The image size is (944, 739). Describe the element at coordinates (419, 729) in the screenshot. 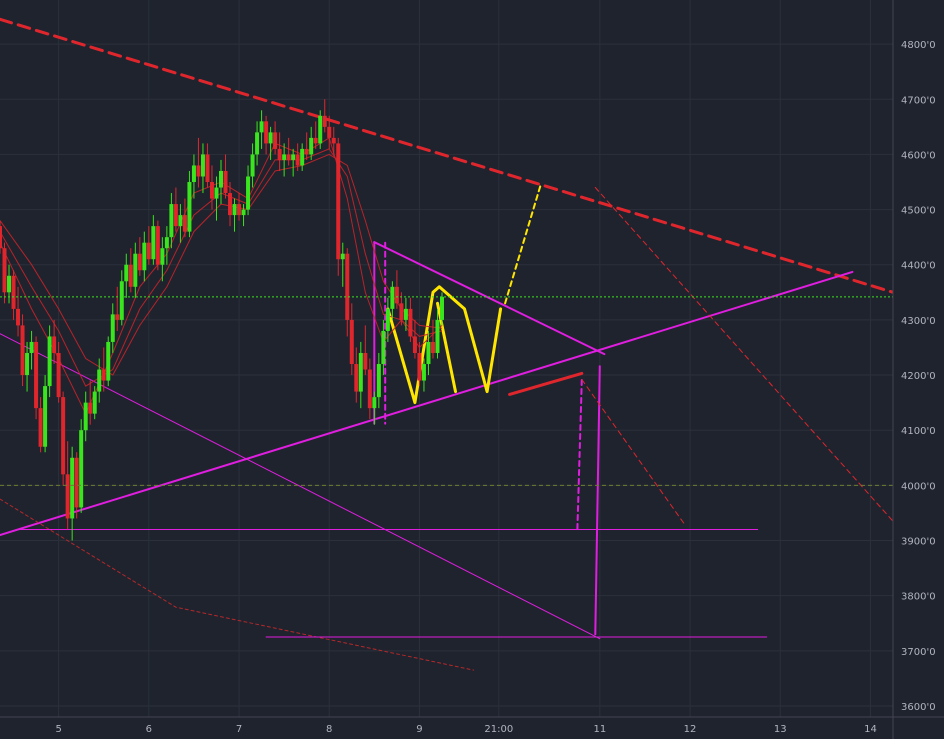

I see `x-tick-label: 9` at that location.